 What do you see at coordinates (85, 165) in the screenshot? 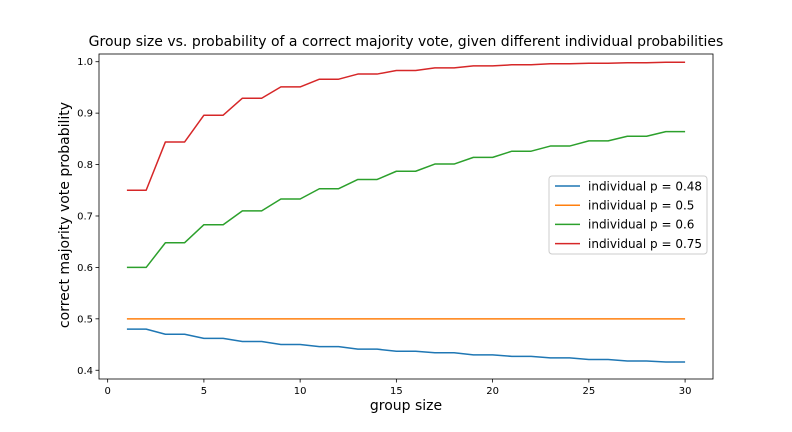
I see `y-tick-label: 0.8` at bounding box center [85, 165].